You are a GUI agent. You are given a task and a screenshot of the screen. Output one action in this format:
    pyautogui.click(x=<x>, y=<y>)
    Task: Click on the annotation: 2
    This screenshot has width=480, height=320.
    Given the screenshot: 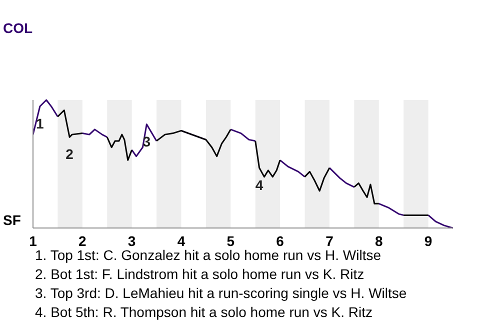 What is the action you would take?
    pyautogui.click(x=70, y=154)
    